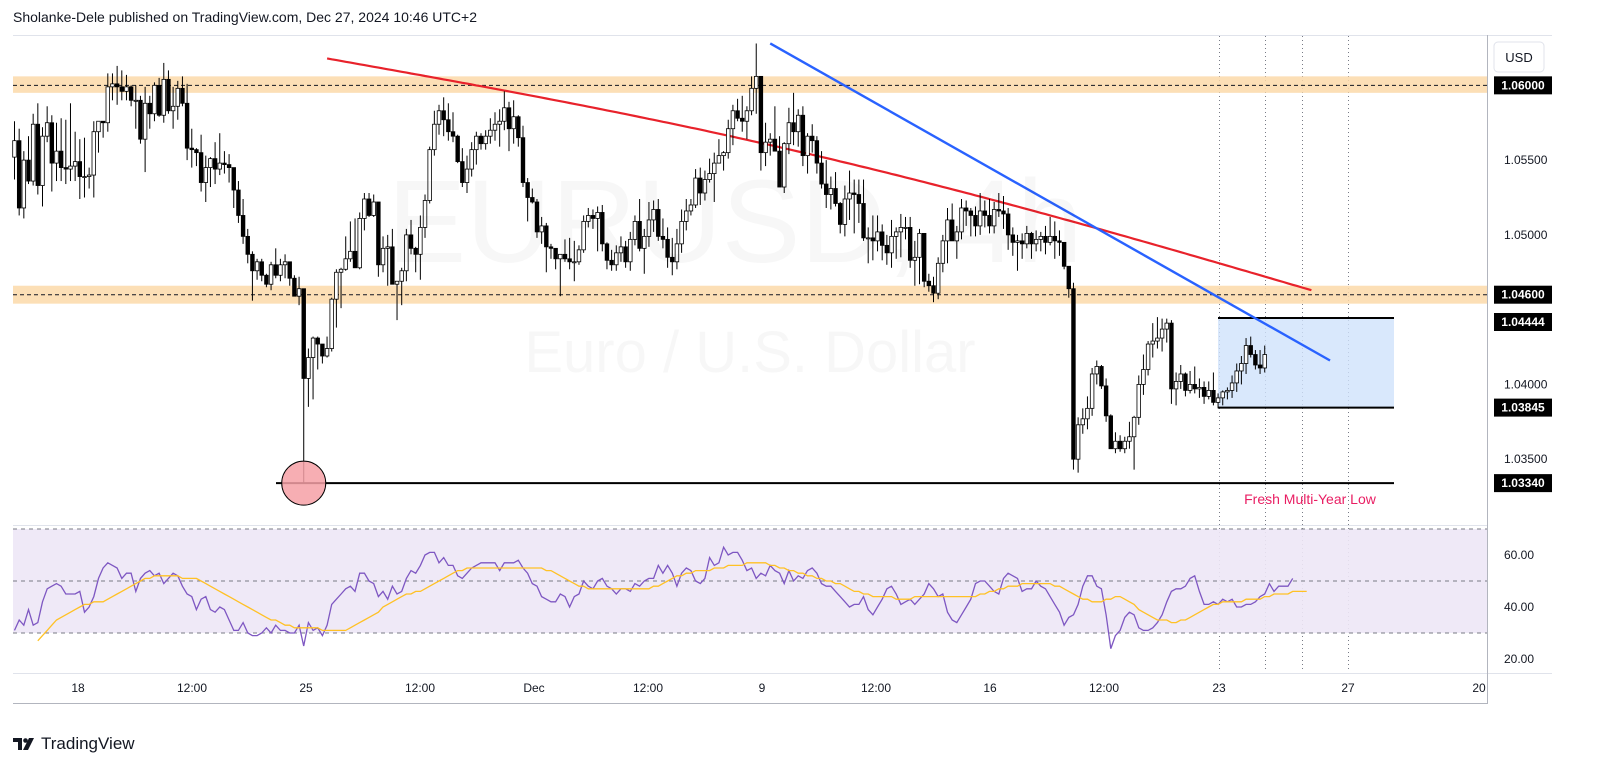  What do you see at coordinates (1519, 57) in the screenshot?
I see `currency-button` at bounding box center [1519, 57].